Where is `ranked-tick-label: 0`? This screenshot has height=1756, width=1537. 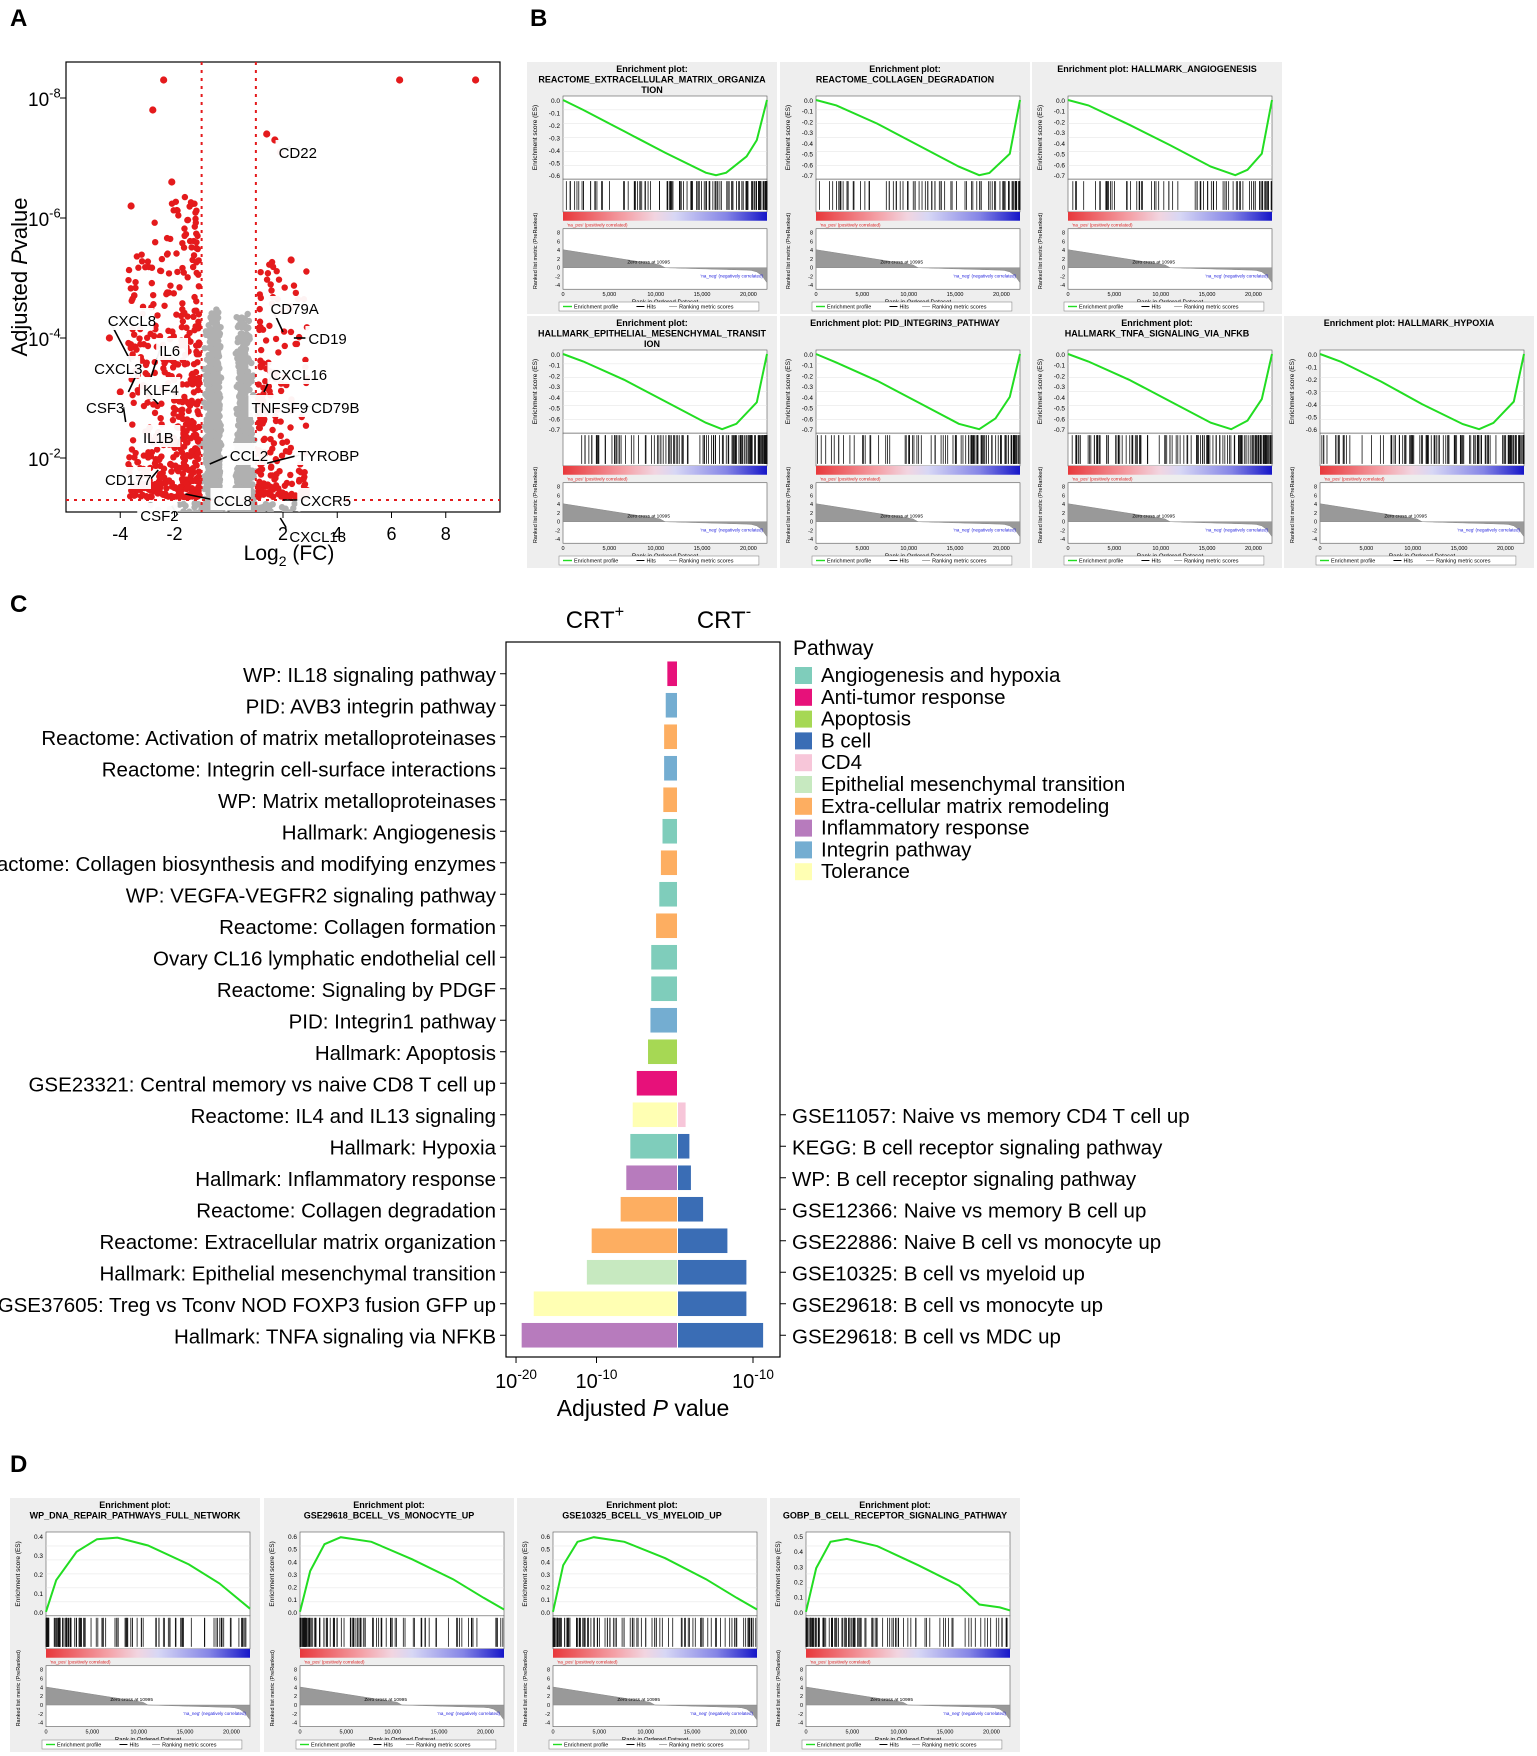 ranked-tick-label: 0 is located at coordinates (558, 523).